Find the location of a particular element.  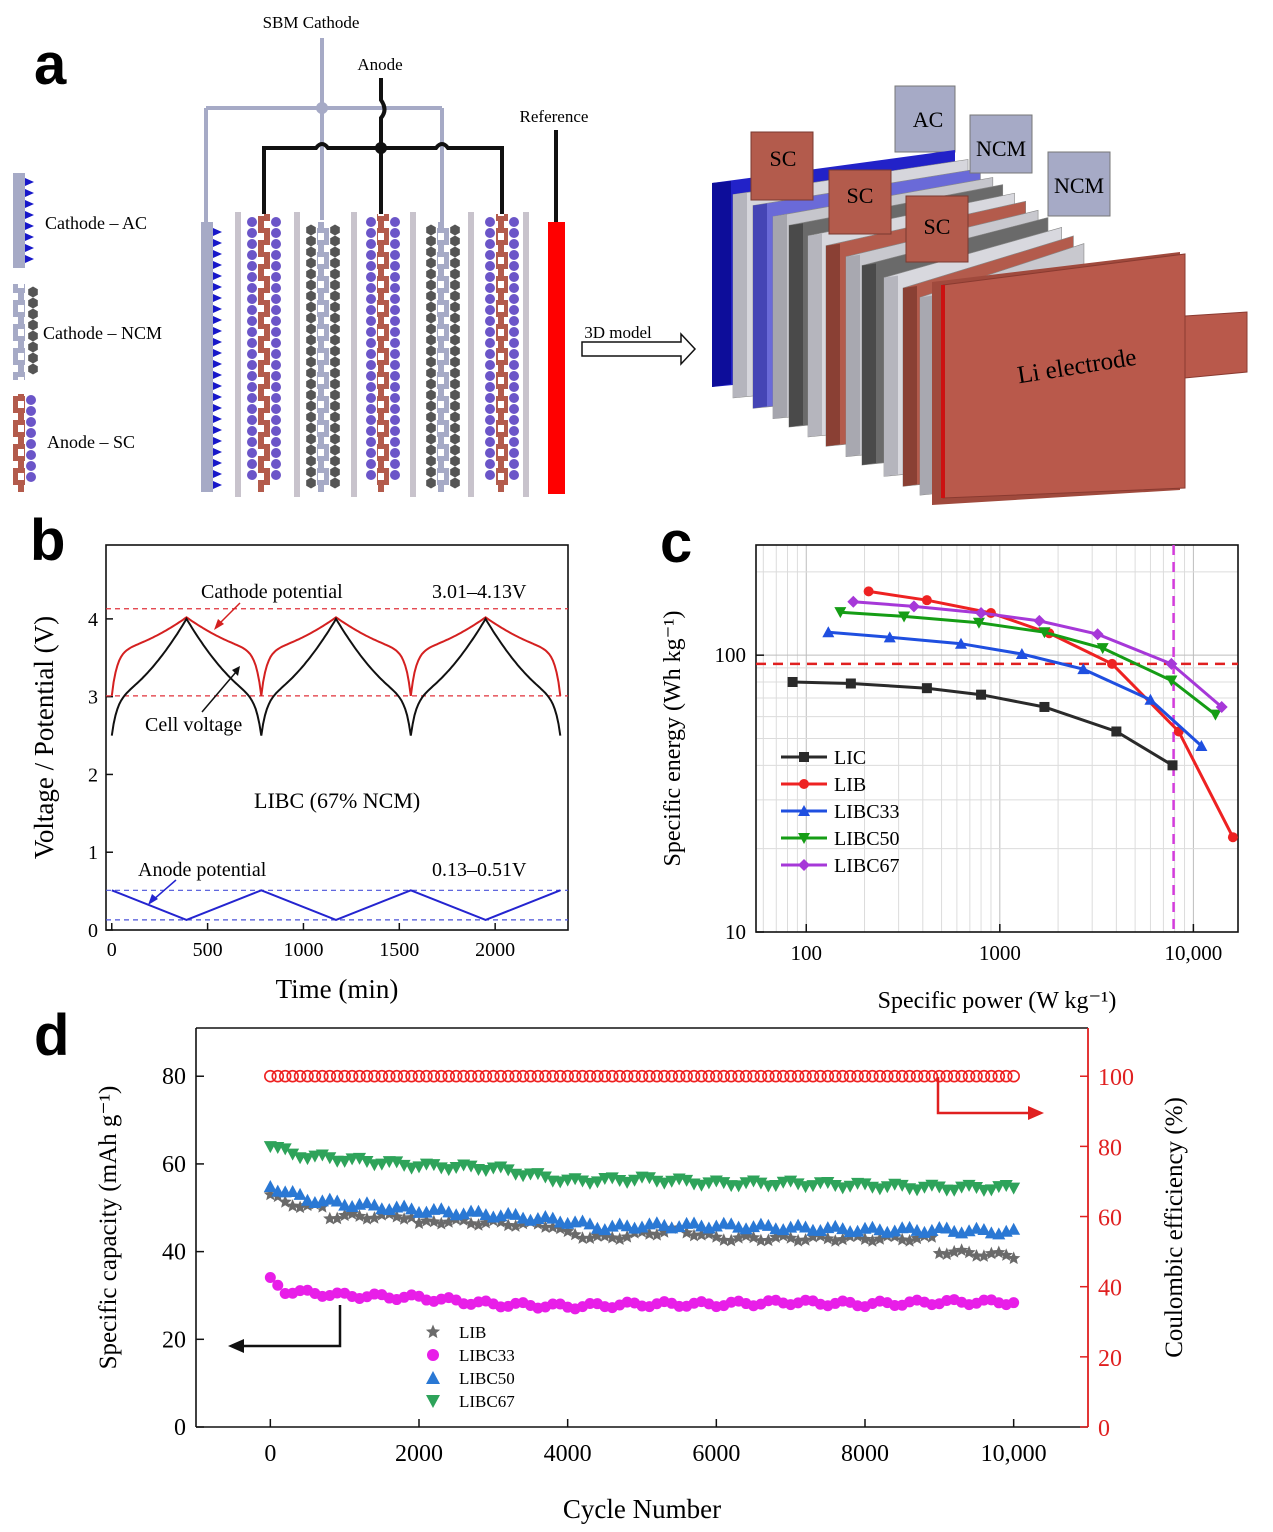

chart-d-ytick-label-4: 80 is located at coordinates (174, 1077).